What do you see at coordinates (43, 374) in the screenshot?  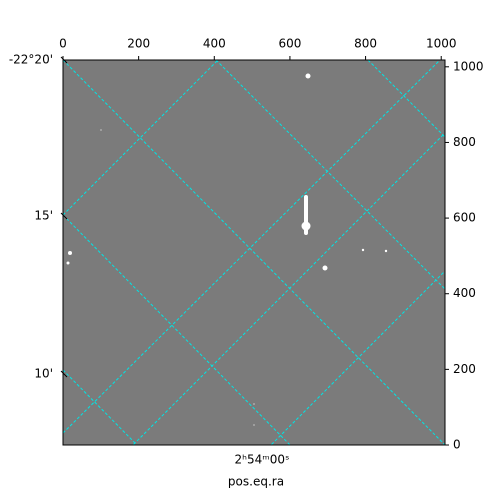 I see `dec-label: 10'` at bounding box center [43, 374].